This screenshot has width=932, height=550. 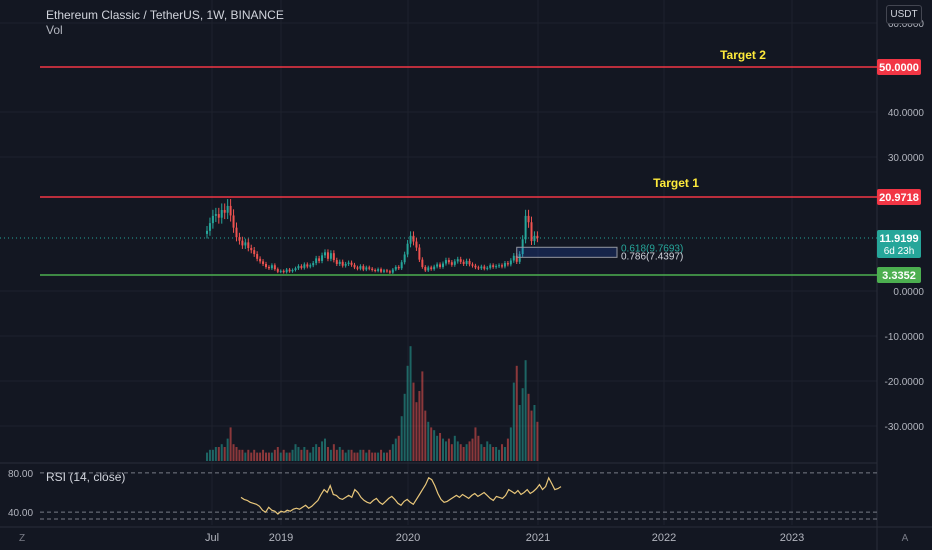 I want to click on x-tick-label: 2021, so click(x=538, y=538).